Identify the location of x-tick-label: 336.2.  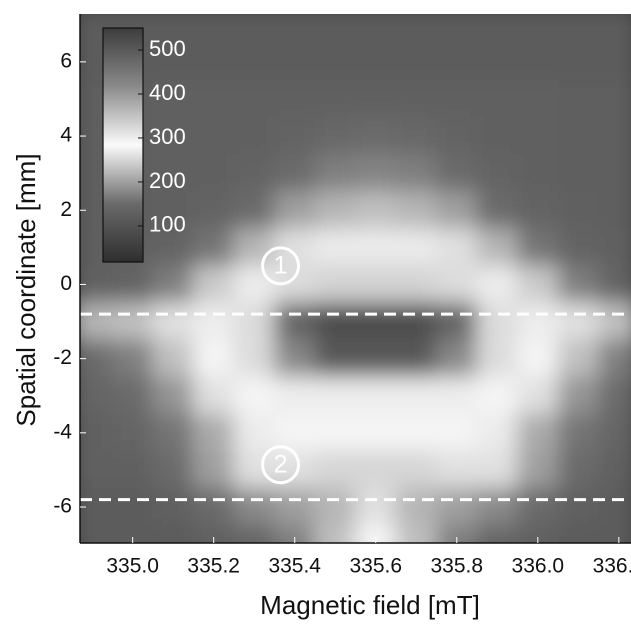
(612, 566).